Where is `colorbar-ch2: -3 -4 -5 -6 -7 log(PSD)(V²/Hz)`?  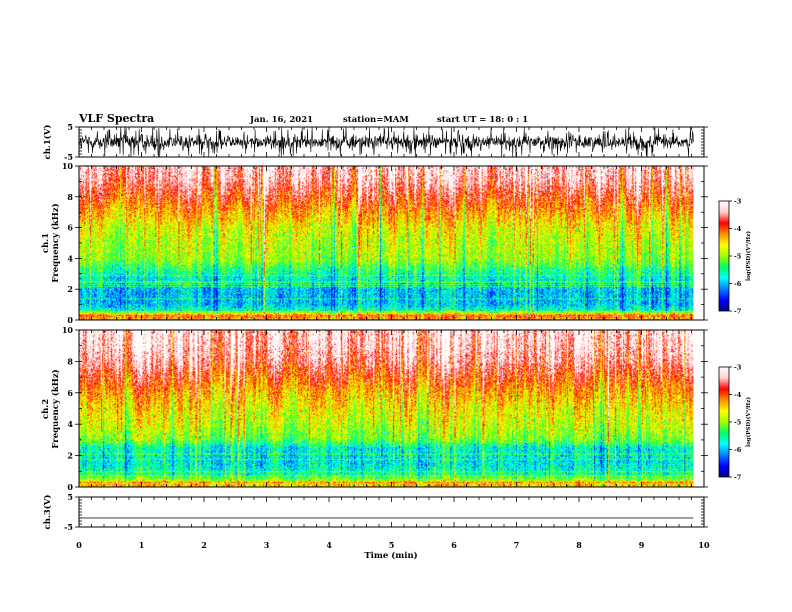 colorbar-ch2: -3 -4 -5 -6 -7 log(PSD)(V²/Hz) is located at coordinates (735, 423).